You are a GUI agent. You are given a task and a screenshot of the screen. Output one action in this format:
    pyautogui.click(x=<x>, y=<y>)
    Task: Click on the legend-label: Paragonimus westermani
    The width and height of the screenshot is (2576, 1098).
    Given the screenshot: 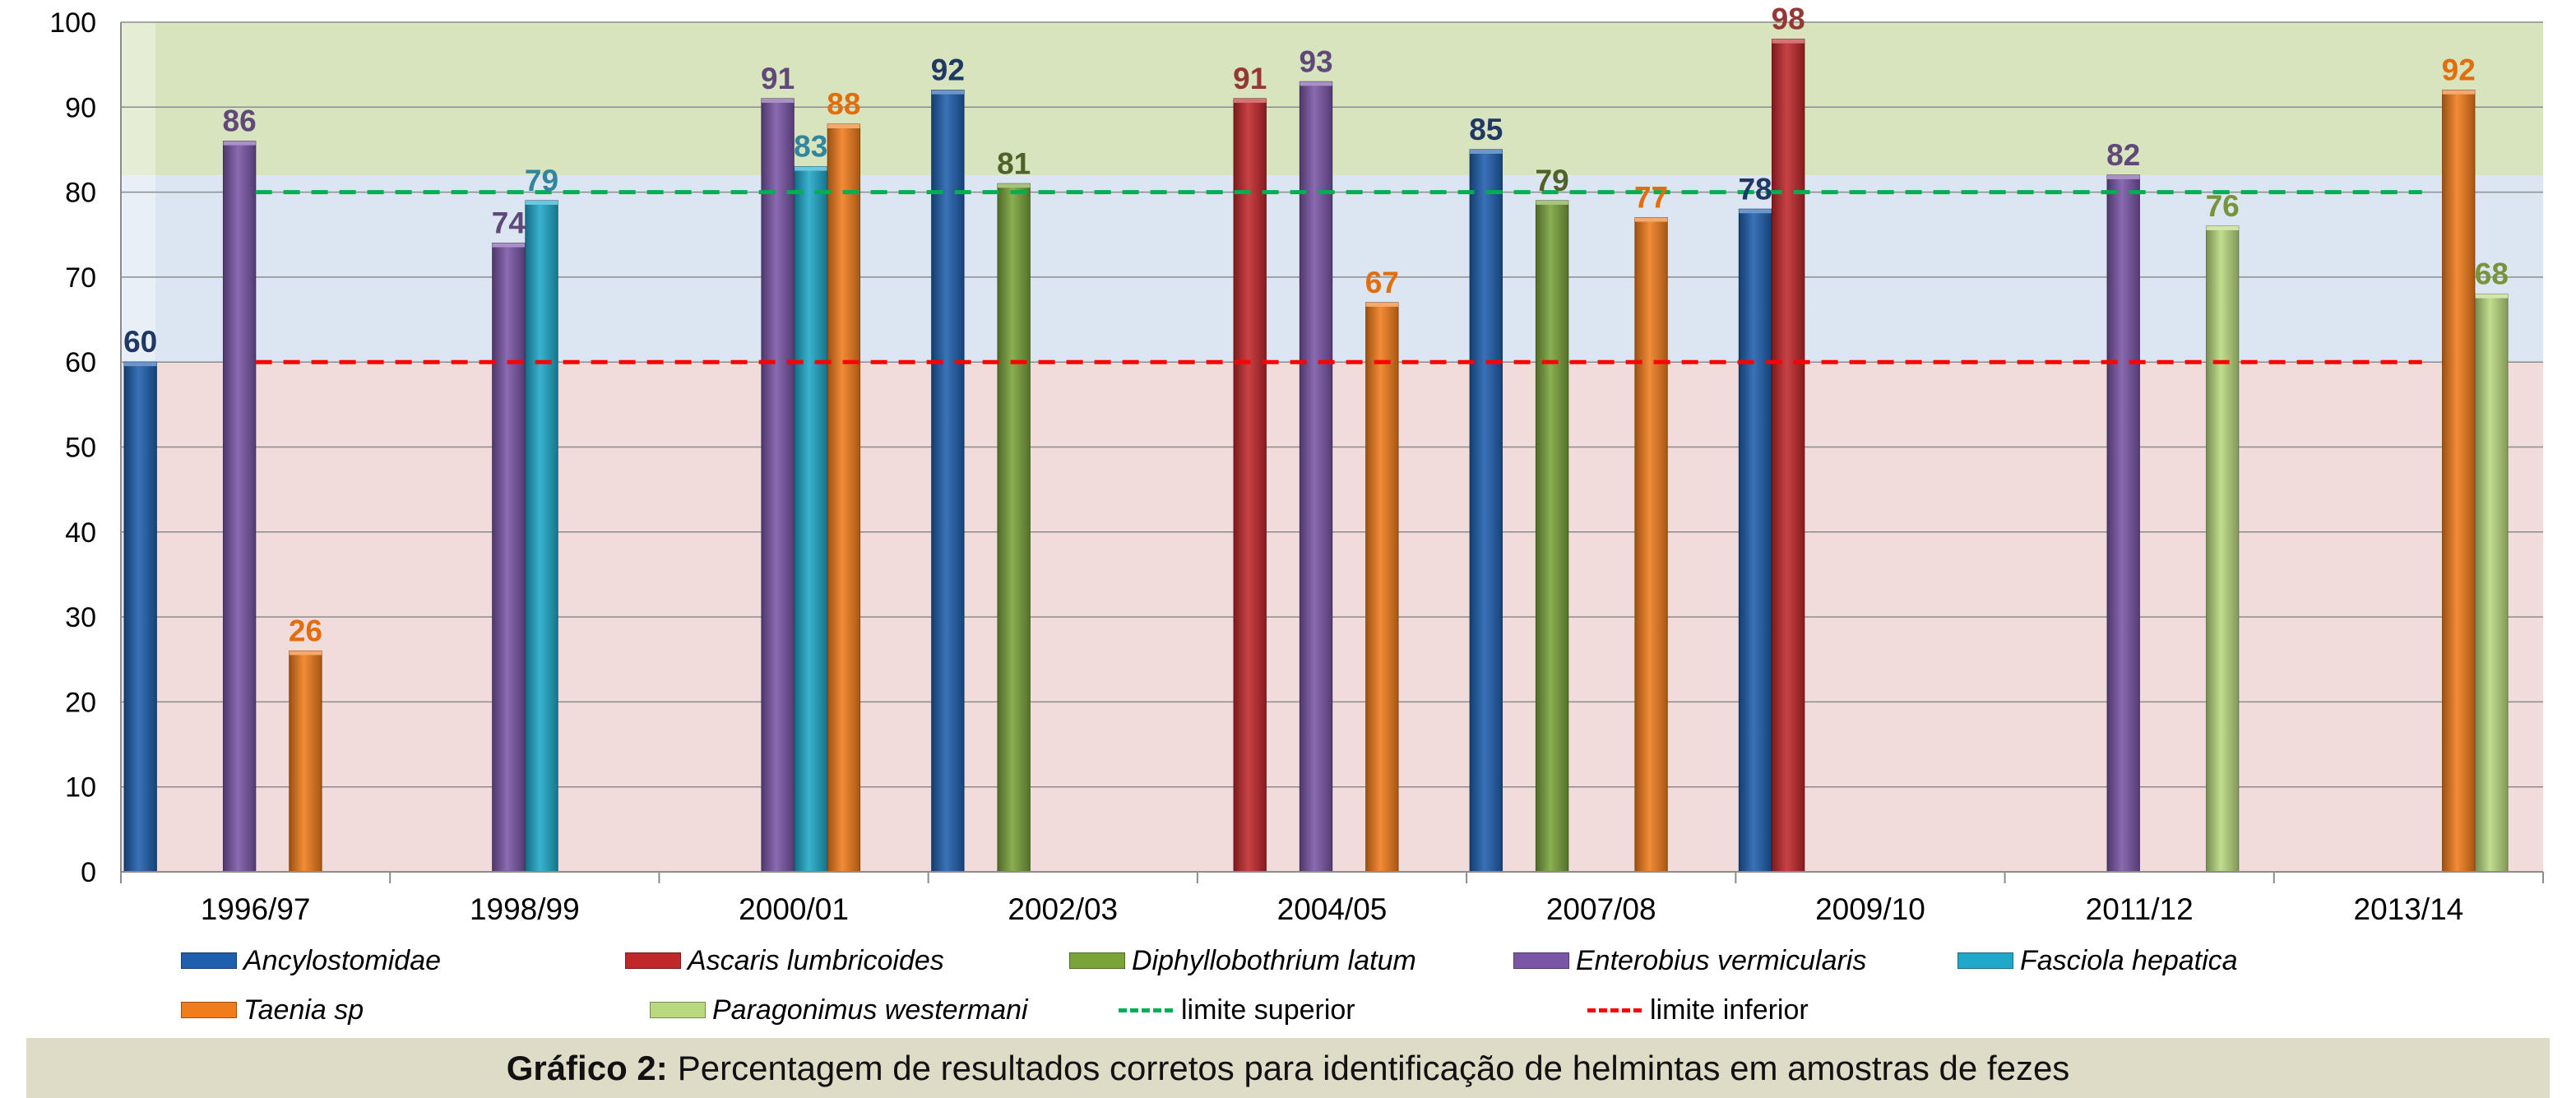 What is the action you would take?
    pyautogui.click(x=870, y=1010)
    